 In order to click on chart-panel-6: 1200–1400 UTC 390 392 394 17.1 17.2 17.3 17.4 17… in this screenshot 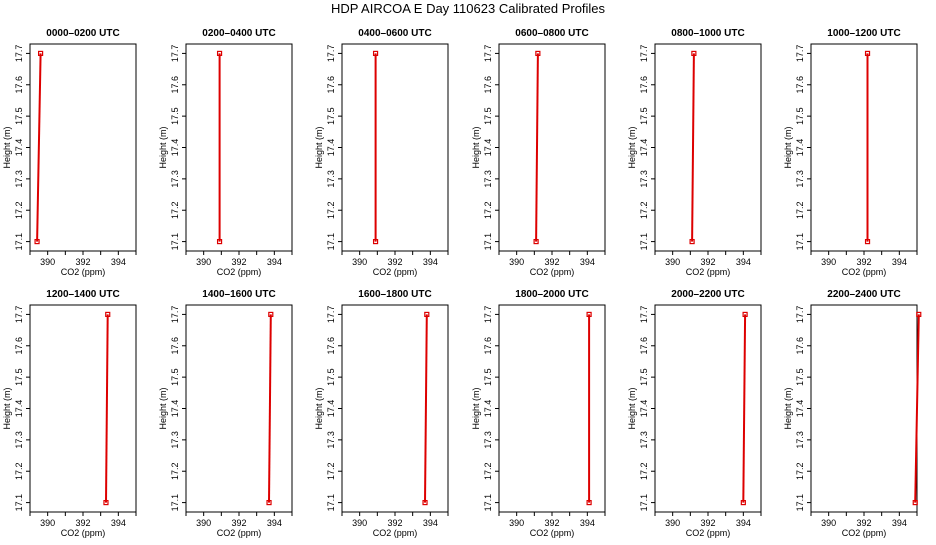, I will do `click(69, 413)`.